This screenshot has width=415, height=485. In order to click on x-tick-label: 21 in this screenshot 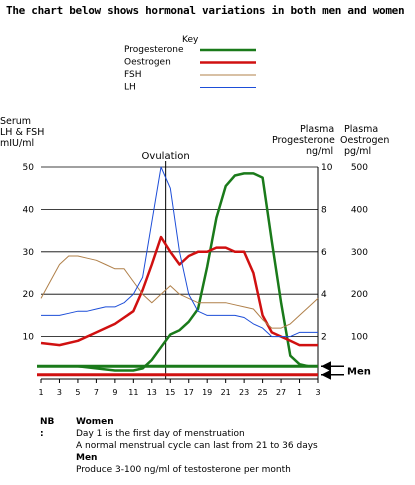, I will do `click(226, 392)`.